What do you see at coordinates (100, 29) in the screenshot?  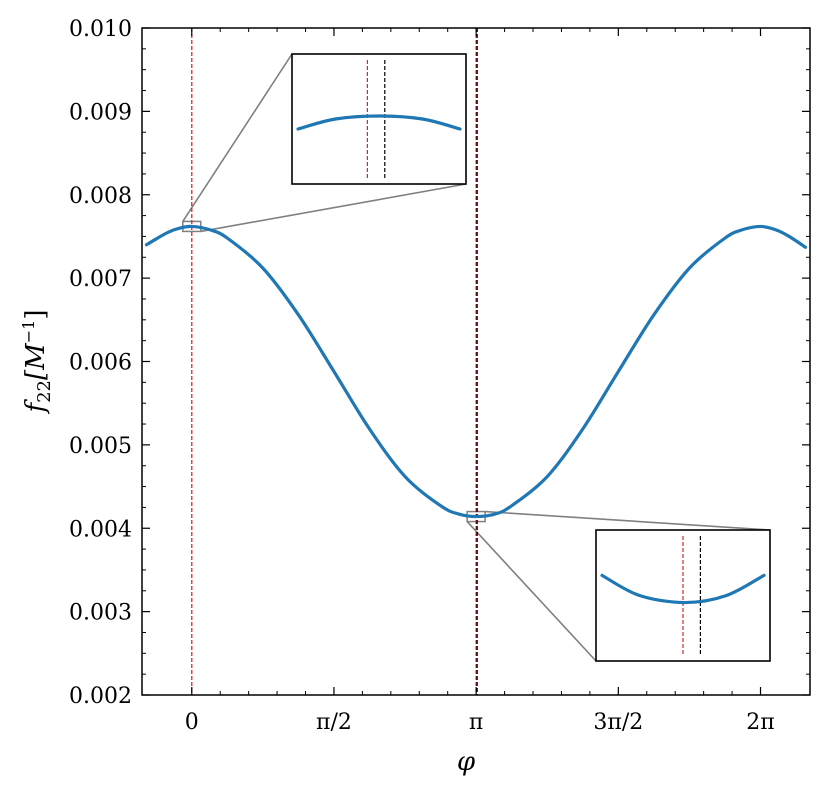 I see `y-tick-label-8: 0.010` at bounding box center [100, 29].